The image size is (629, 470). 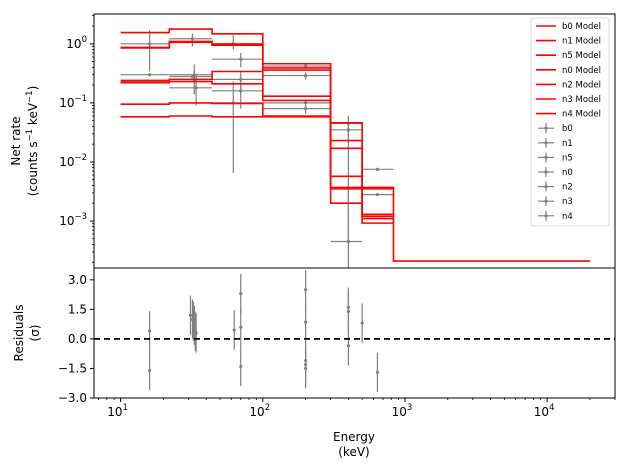 What do you see at coordinates (567, 158) in the screenshot?
I see `legend-label: n5` at bounding box center [567, 158].